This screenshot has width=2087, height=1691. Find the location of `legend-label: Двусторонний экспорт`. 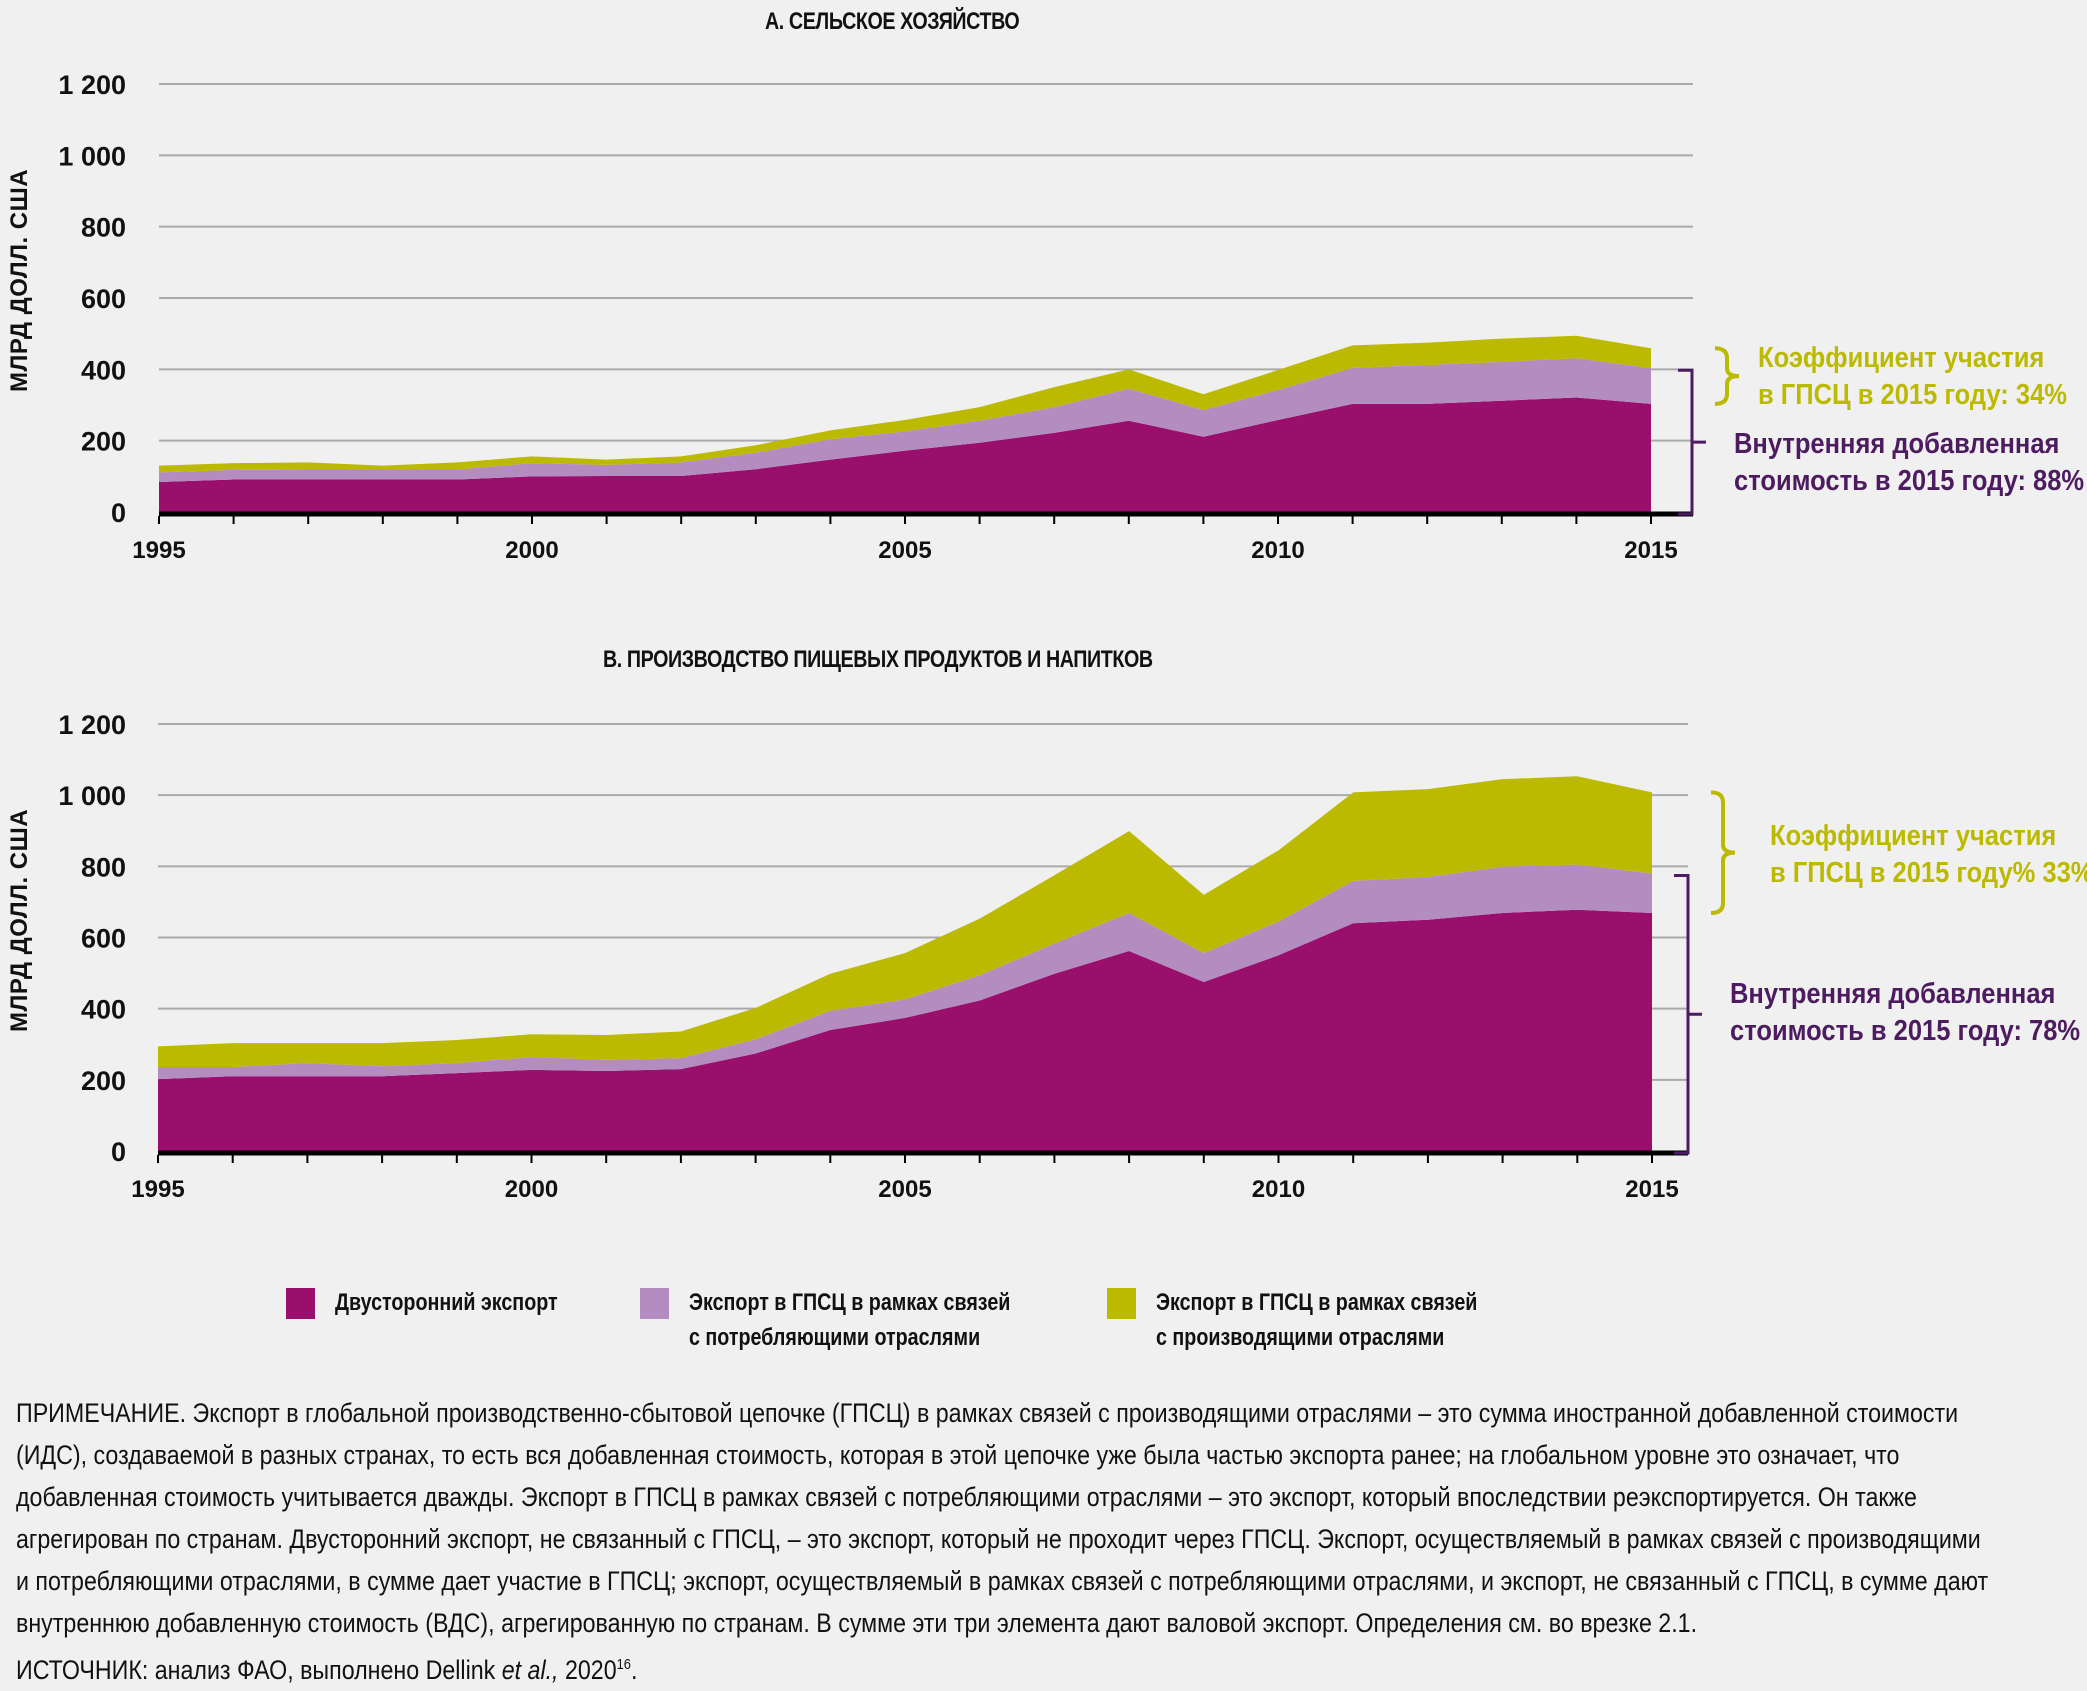

legend-label: Двусторонний экспорт is located at coordinates (446, 1302).